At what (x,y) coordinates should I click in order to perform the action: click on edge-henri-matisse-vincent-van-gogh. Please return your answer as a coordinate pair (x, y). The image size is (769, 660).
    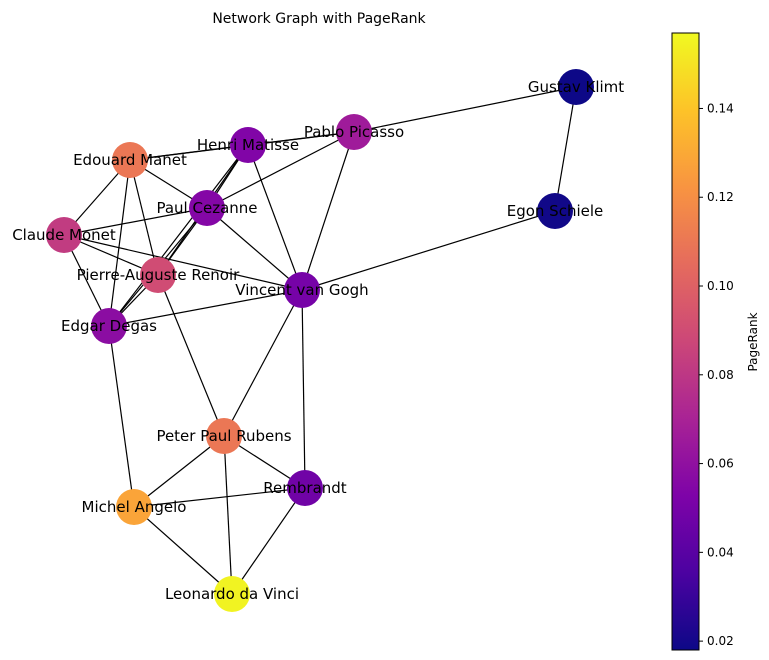
    Looking at the image, I should click on (275, 217).